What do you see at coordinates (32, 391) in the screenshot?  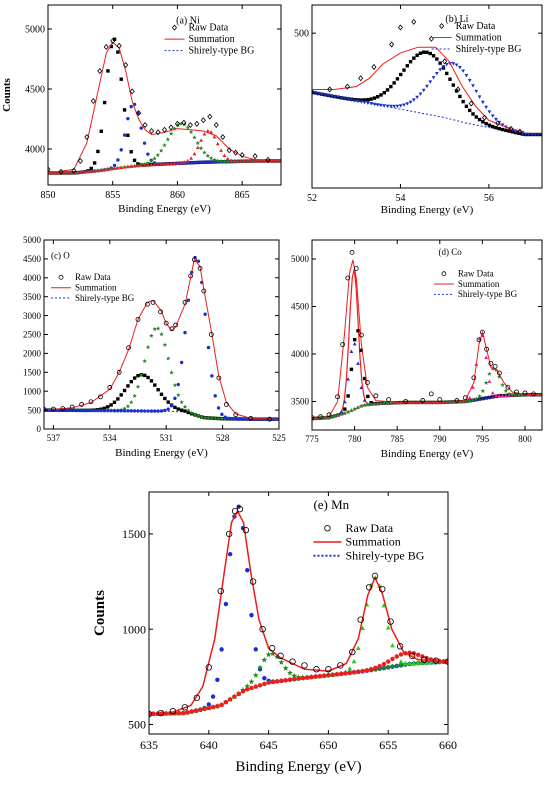 I see `y-tick-label: 1000` at bounding box center [32, 391].